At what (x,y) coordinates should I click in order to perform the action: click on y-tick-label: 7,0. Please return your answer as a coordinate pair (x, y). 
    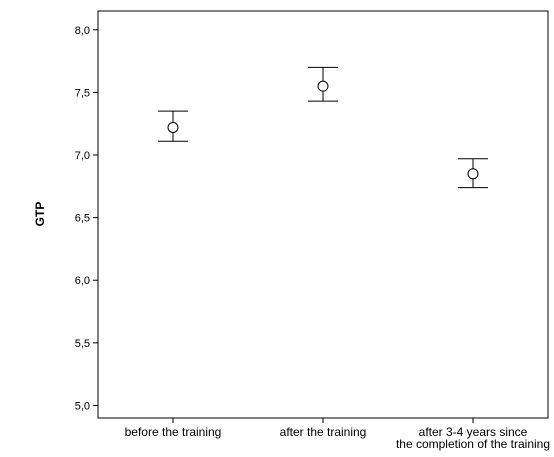
    Looking at the image, I should click on (82, 156).